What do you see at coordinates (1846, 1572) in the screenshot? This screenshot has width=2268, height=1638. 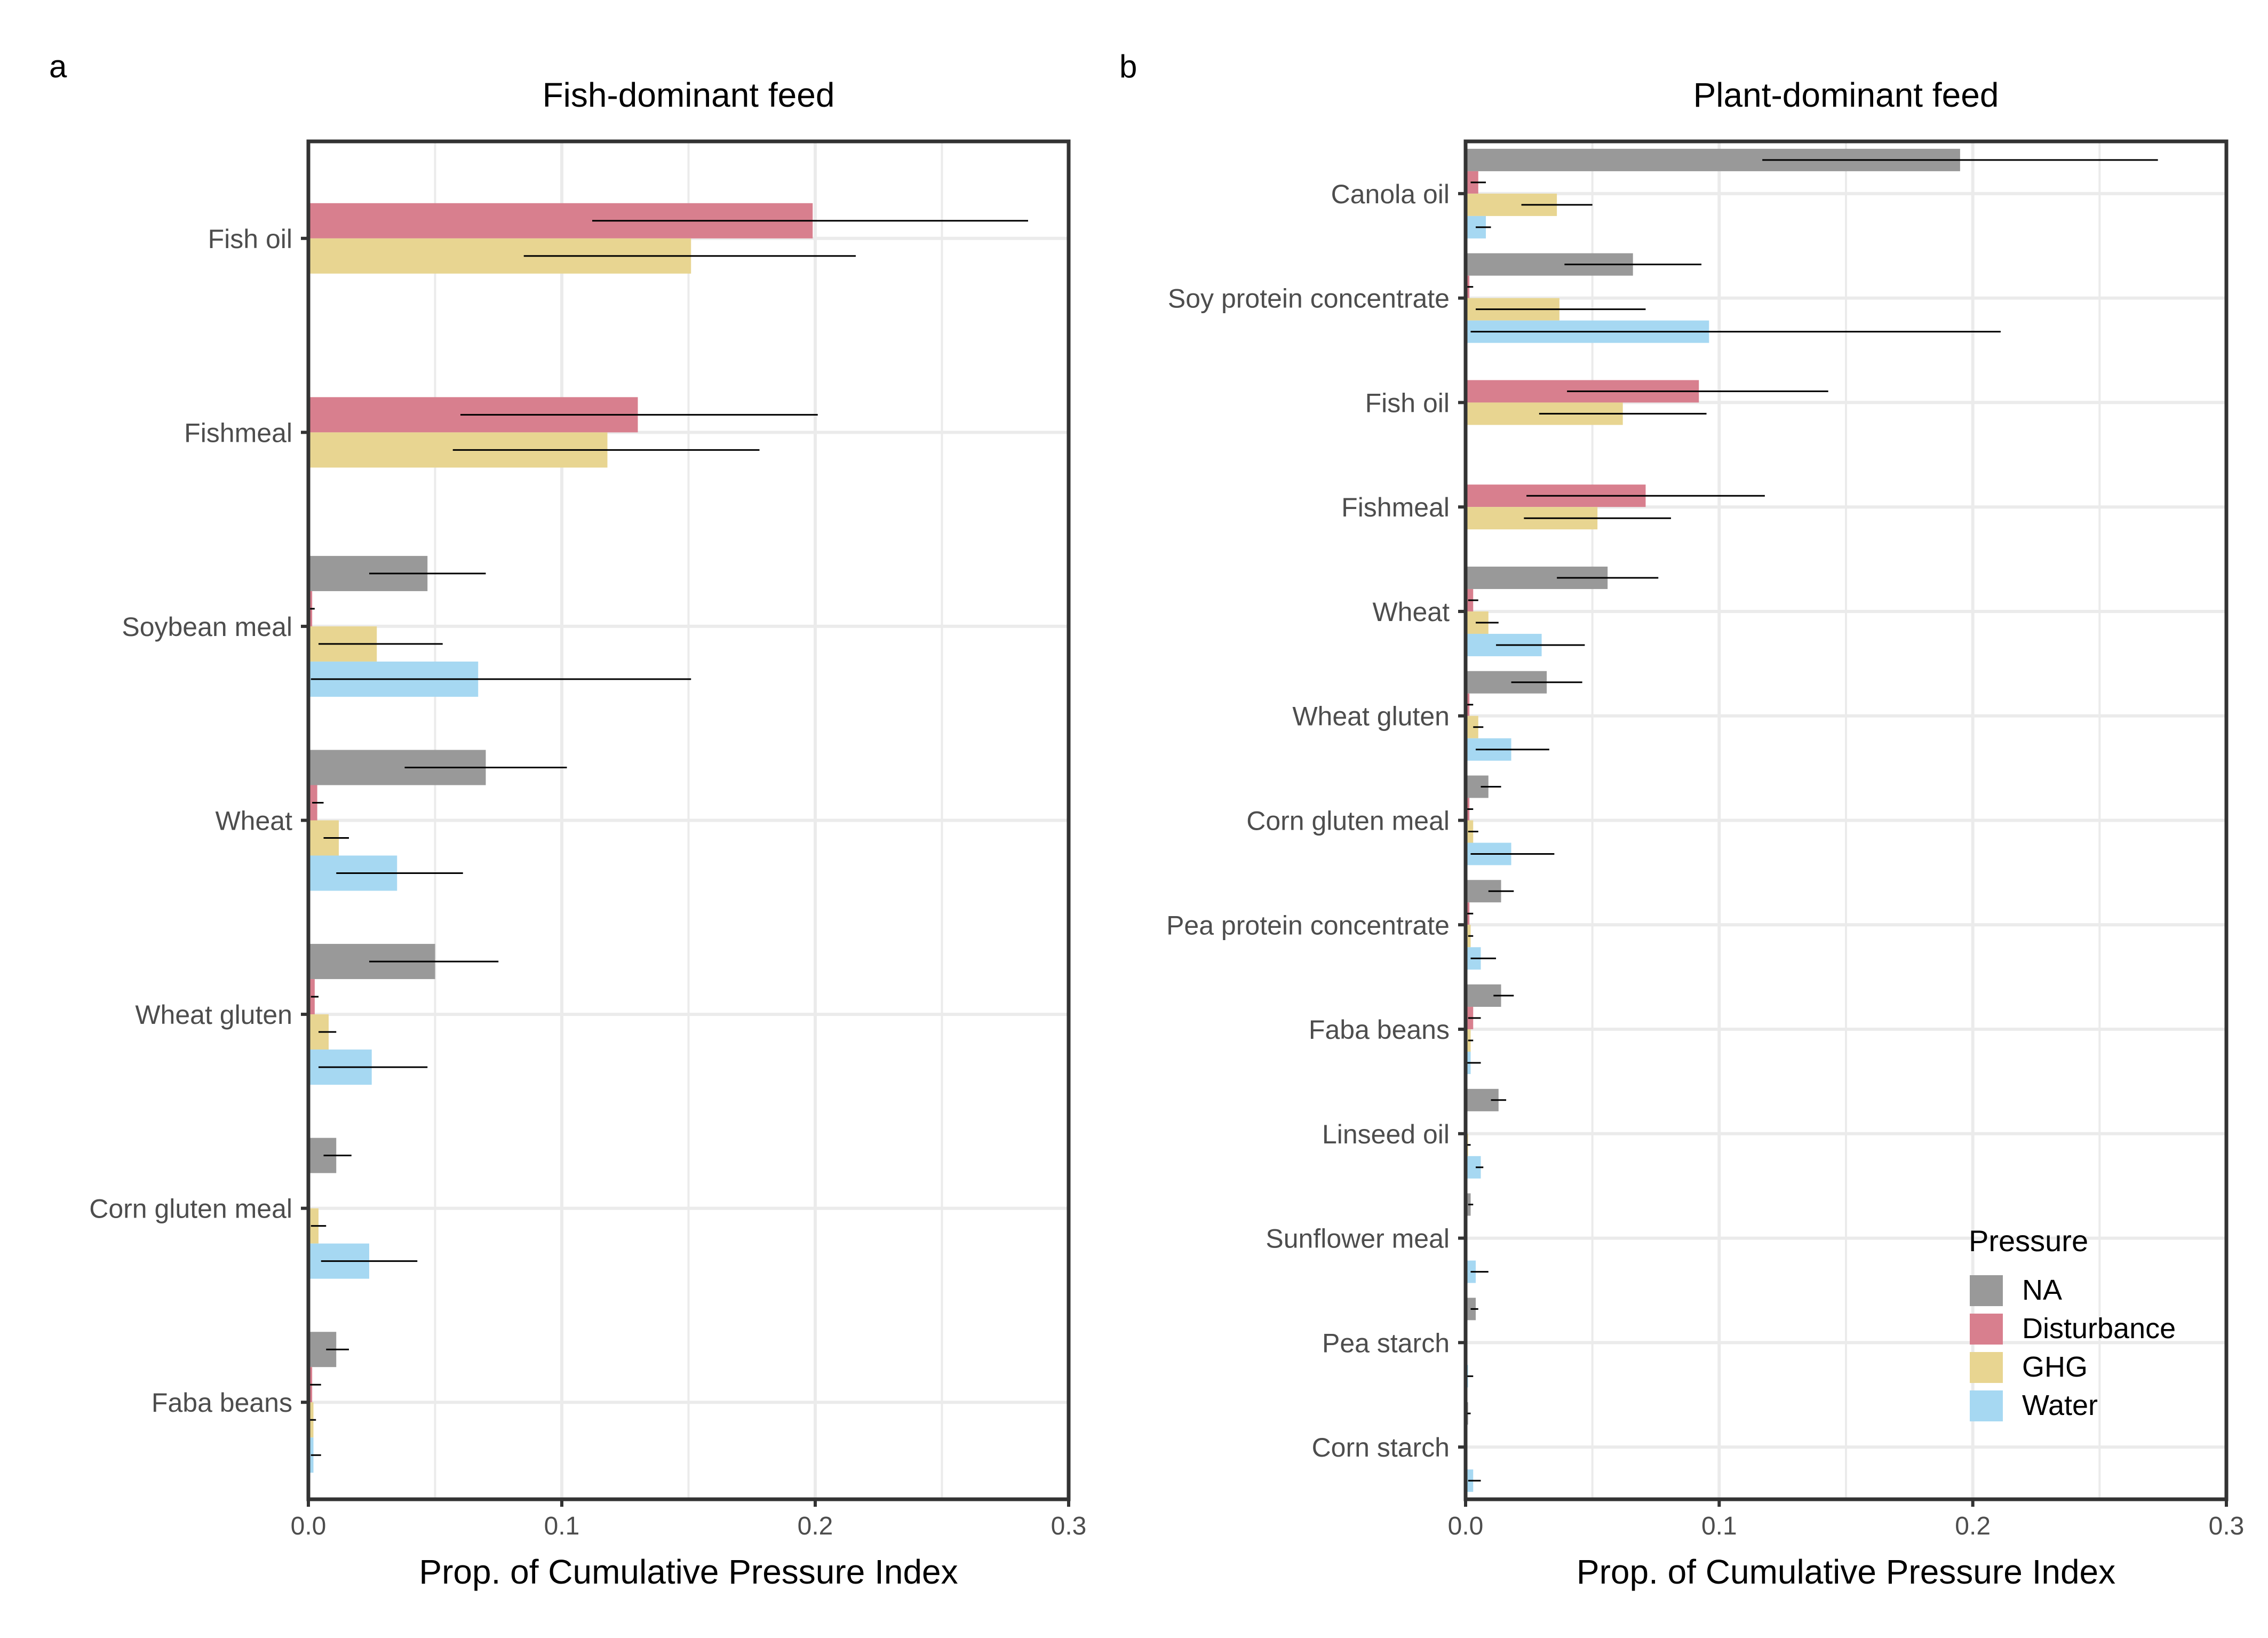 I see `panel-b-x-axis-label: Prop. of Cumulative Pressure Index` at bounding box center [1846, 1572].